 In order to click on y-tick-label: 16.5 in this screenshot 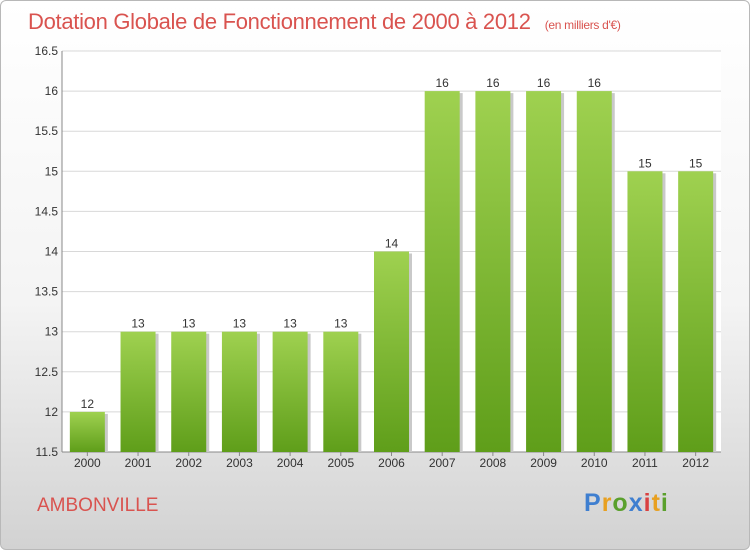, I will do `click(47, 51)`.